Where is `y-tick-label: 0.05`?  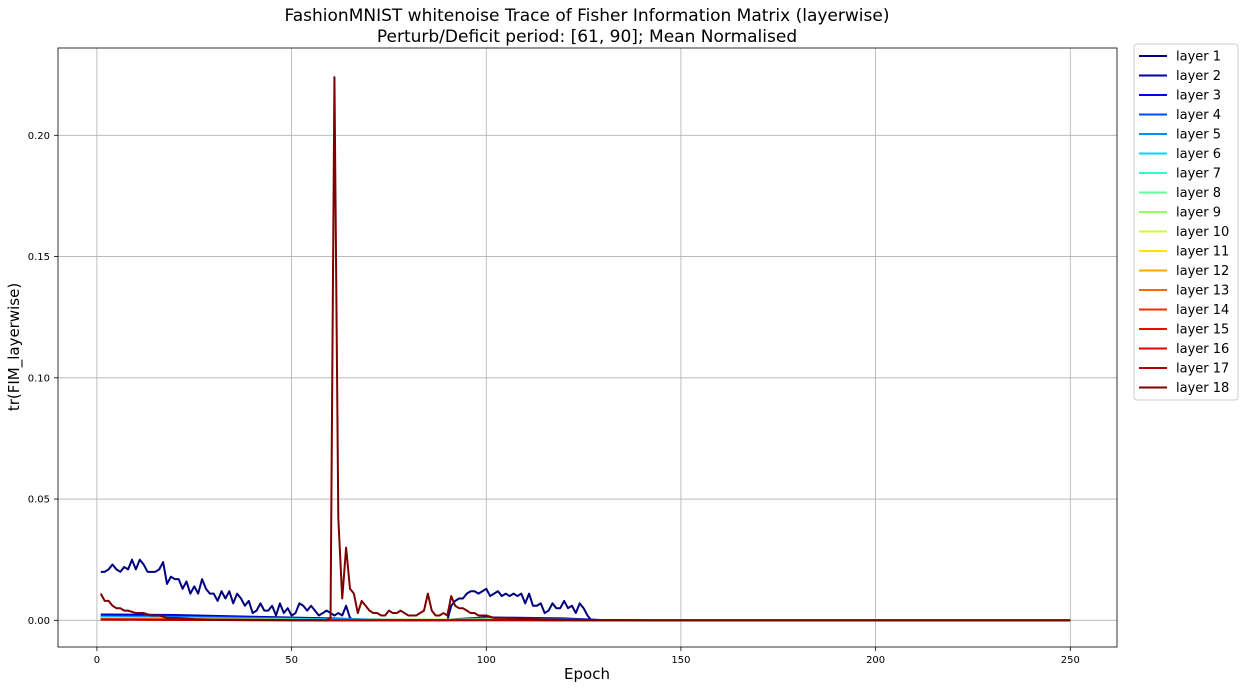
y-tick-label: 0.05 is located at coordinates (39, 500).